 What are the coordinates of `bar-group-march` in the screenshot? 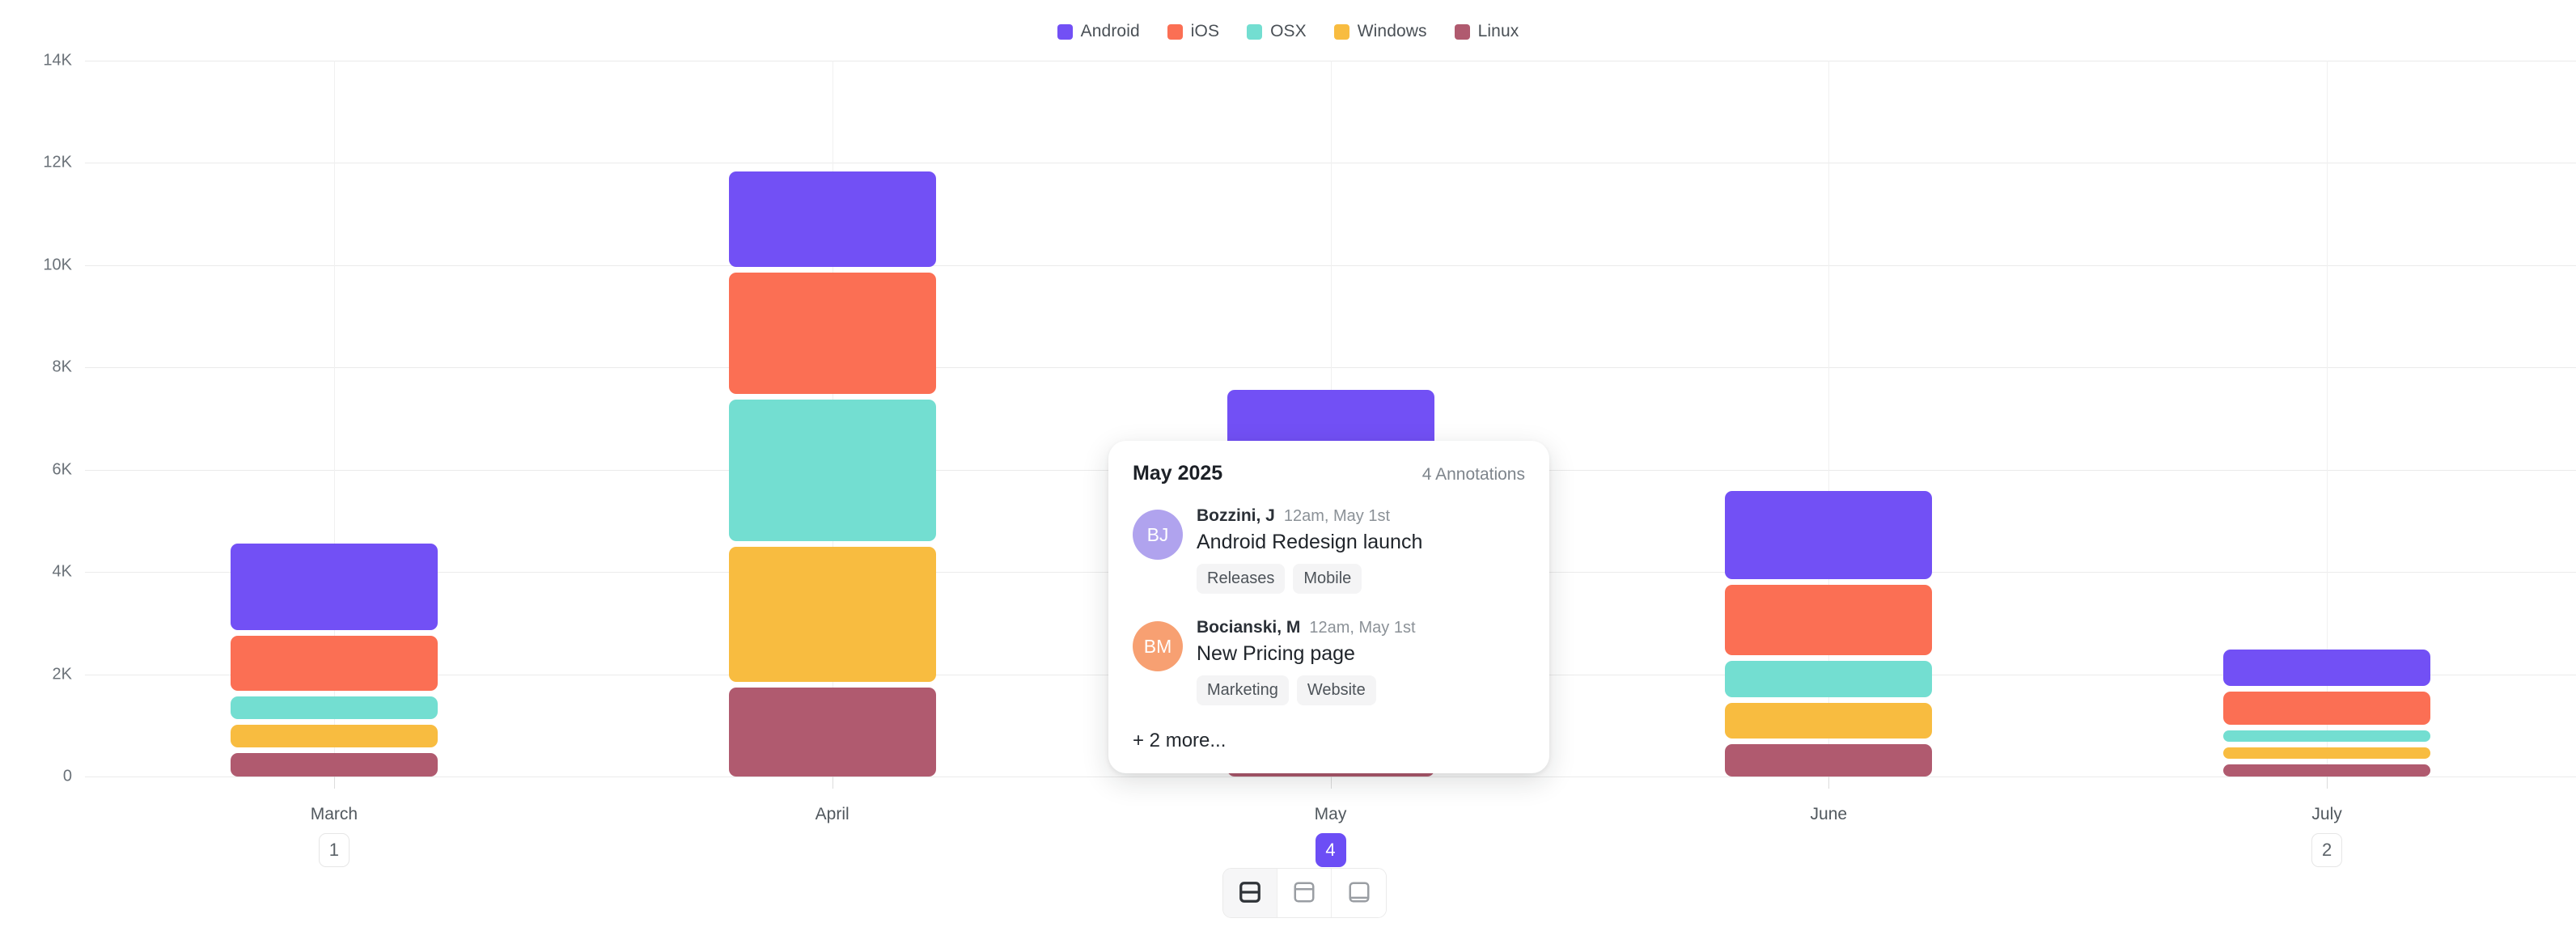 It's located at (334, 419).